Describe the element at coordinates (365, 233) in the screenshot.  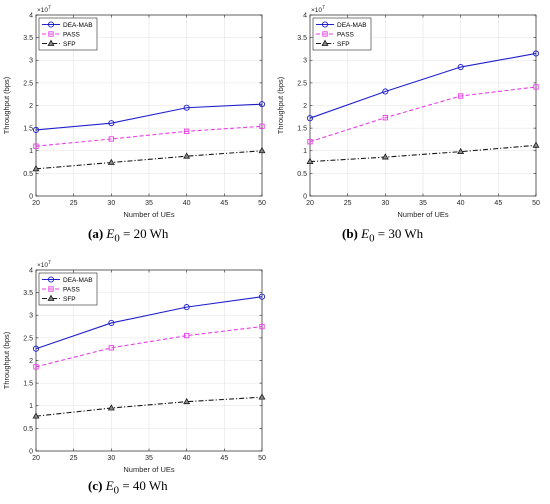
I see `caption-b-var: E` at that location.